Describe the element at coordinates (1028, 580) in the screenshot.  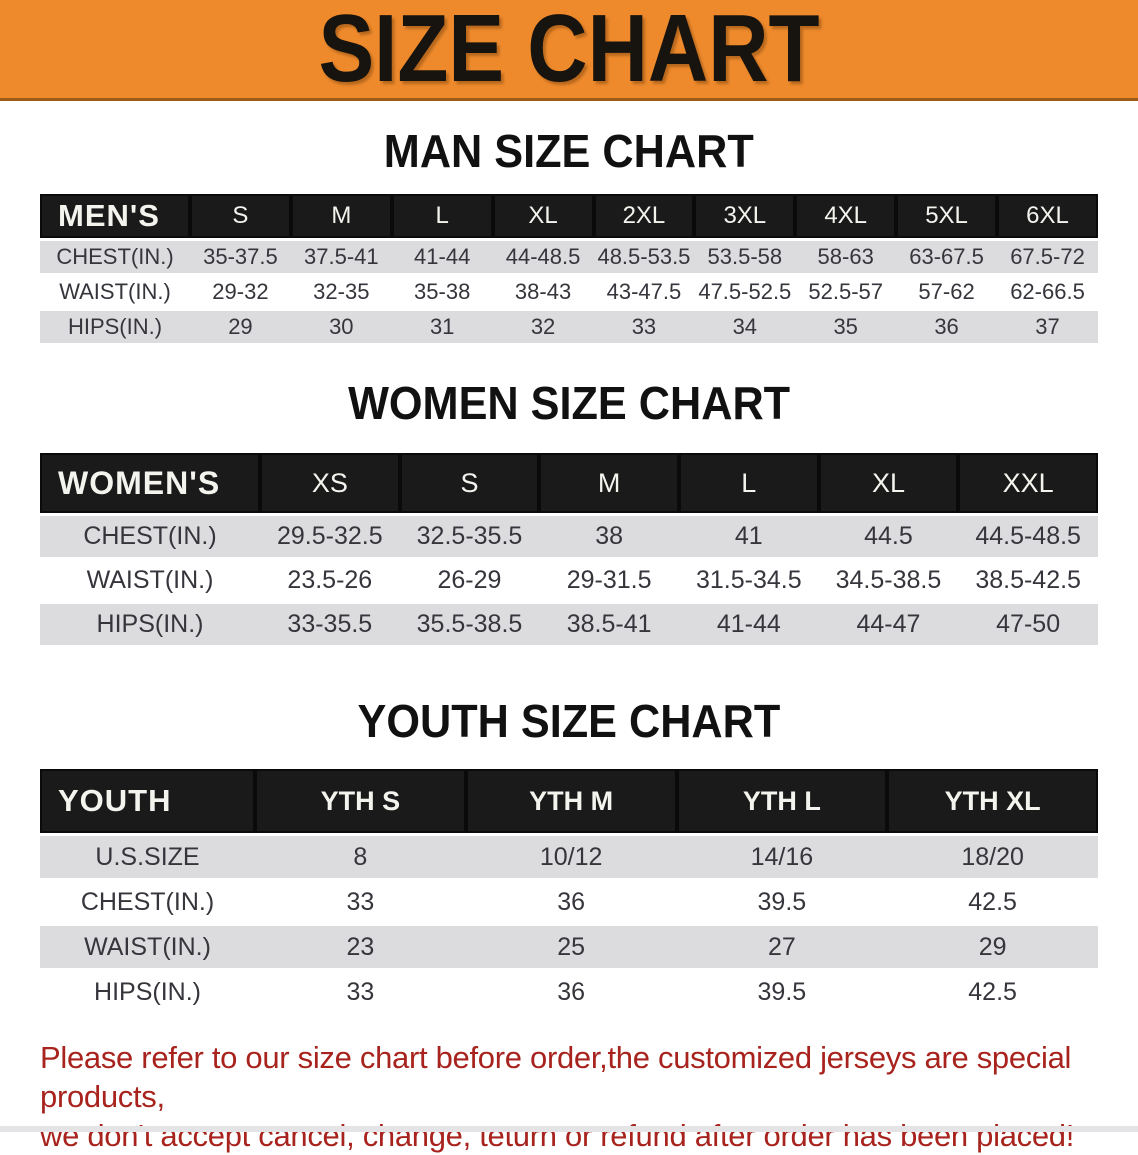
I see `measurement-value: 38.5-42.5` at that location.